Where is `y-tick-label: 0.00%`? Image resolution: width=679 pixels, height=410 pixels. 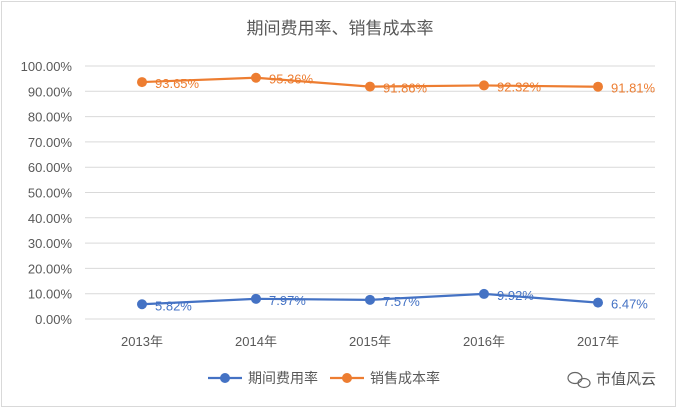
y-tick-label: 0.00% is located at coordinates (53, 319).